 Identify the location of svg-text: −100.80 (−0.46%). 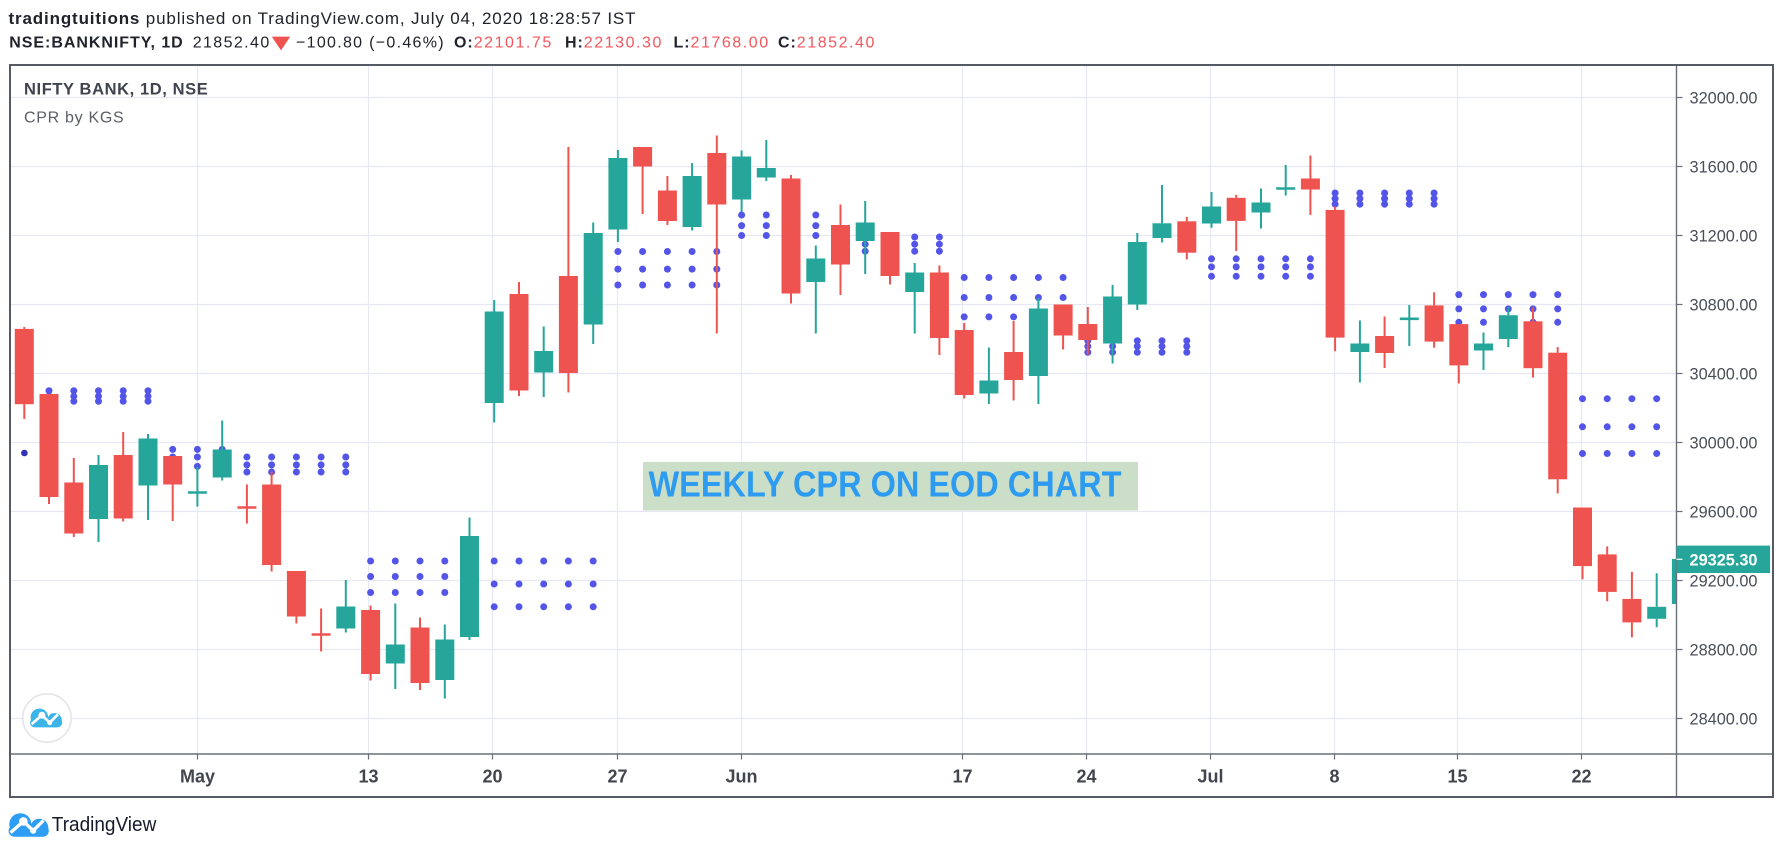
(370, 43).